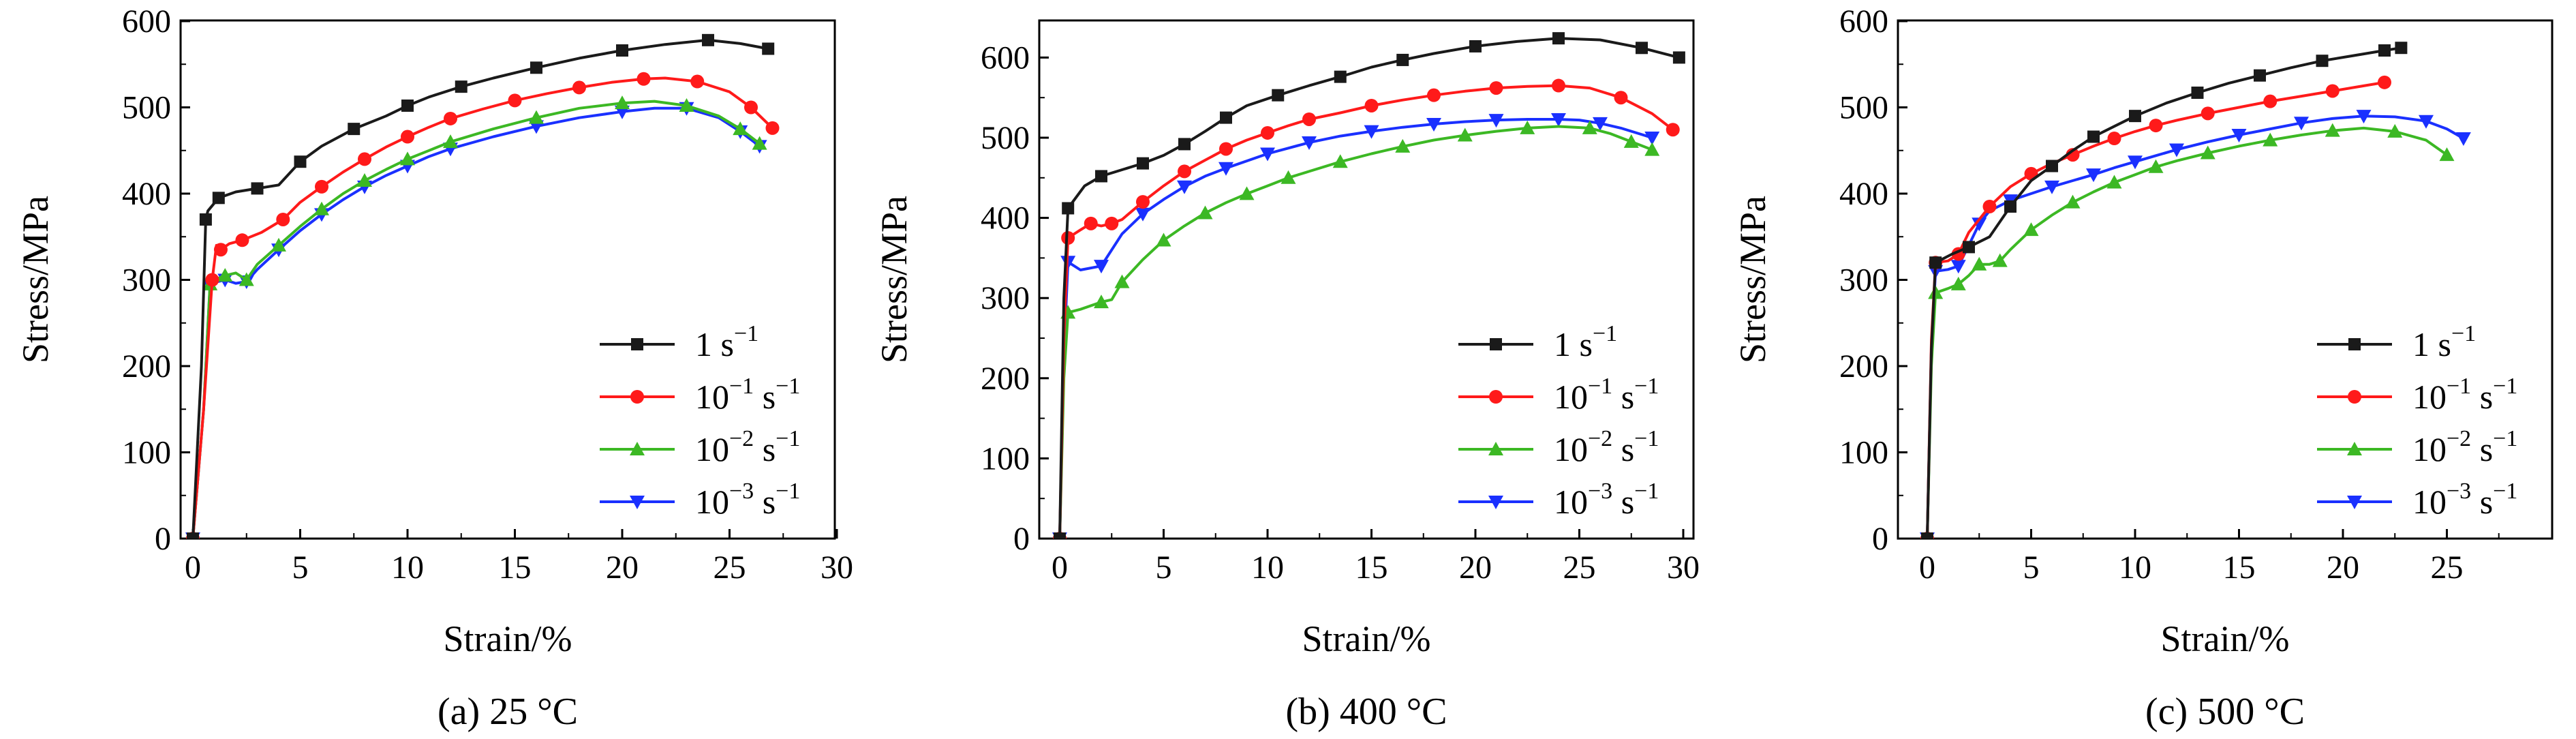 This screenshot has height=739, width=2576. What do you see at coordinates (1606, 395) in the screenshot?
I see `legend-label: 10−1 s−1` at bounding box center [1606, 395].